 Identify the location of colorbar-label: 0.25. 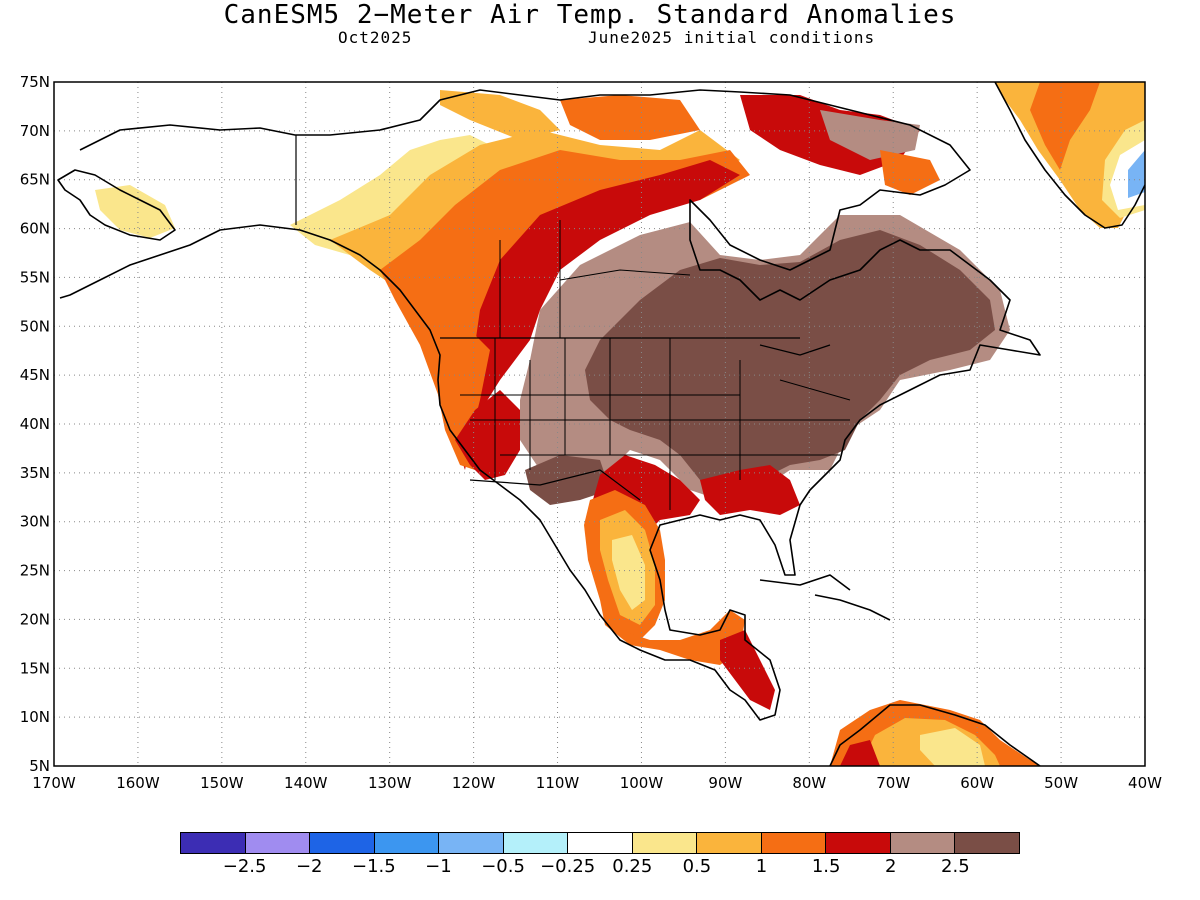
(632, 866).